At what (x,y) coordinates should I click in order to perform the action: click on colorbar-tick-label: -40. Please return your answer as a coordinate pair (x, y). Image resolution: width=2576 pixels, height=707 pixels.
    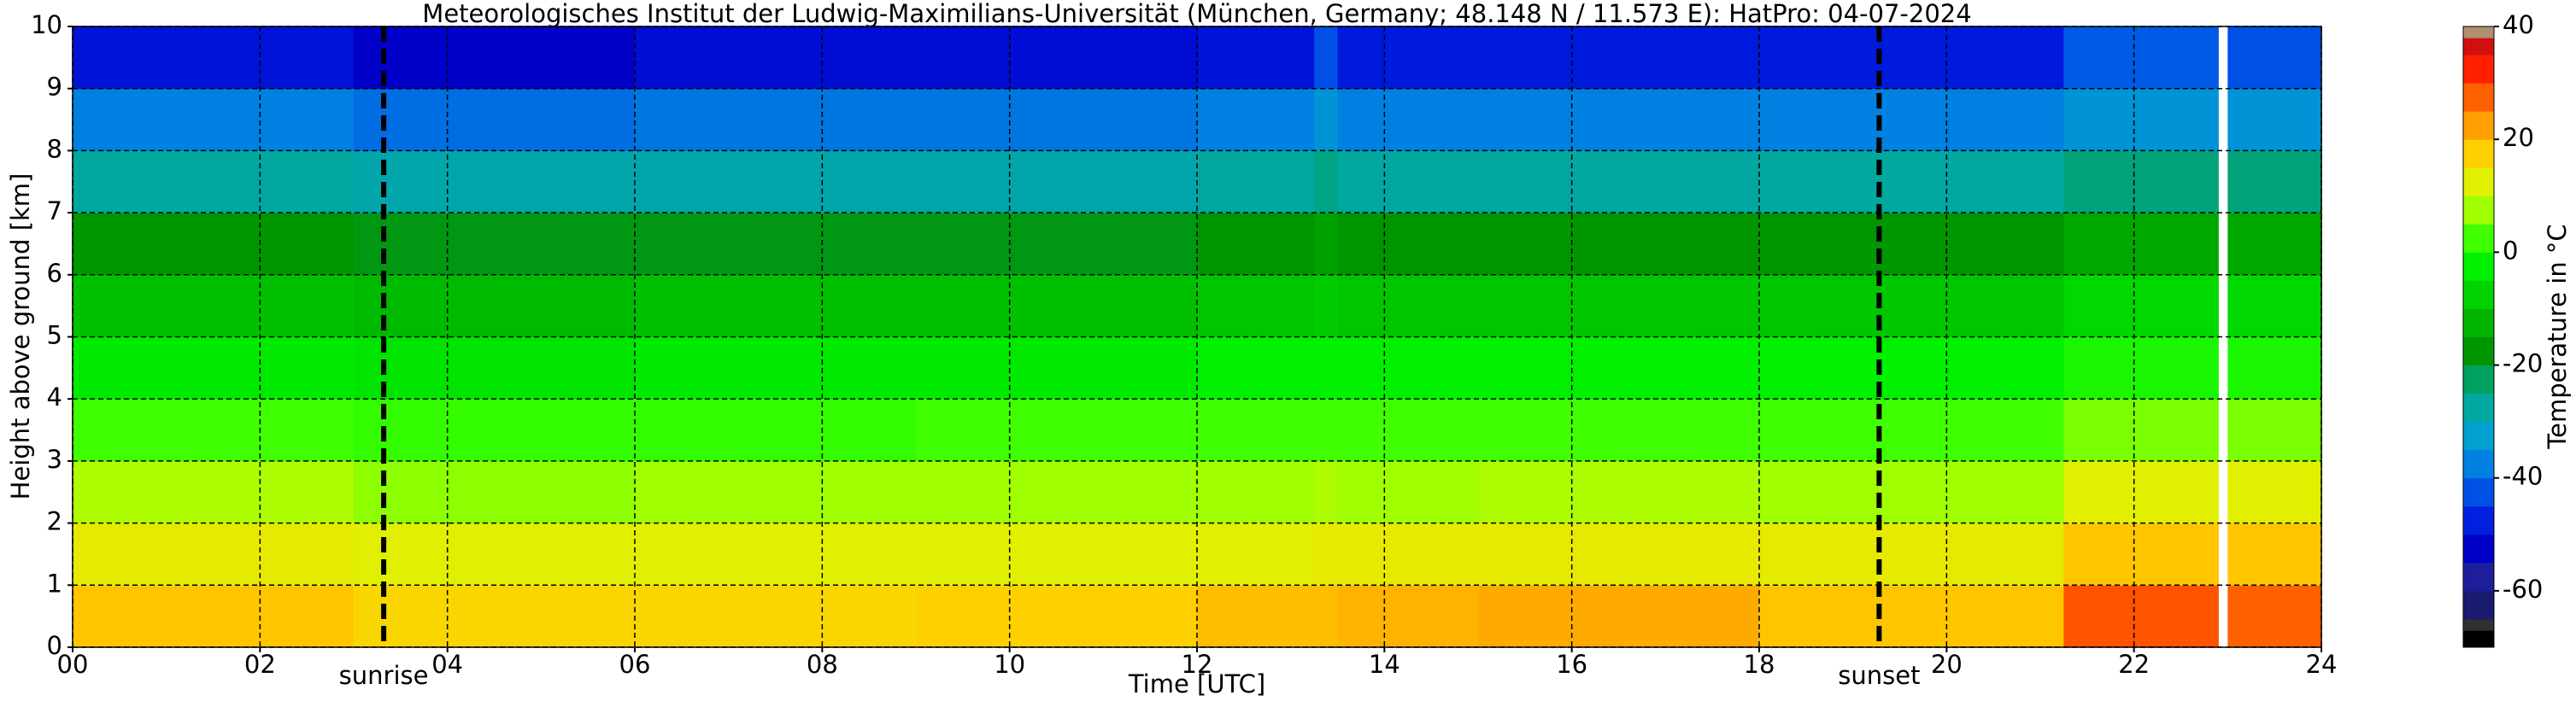
    Looking at the image, I should click on (2523, 476).